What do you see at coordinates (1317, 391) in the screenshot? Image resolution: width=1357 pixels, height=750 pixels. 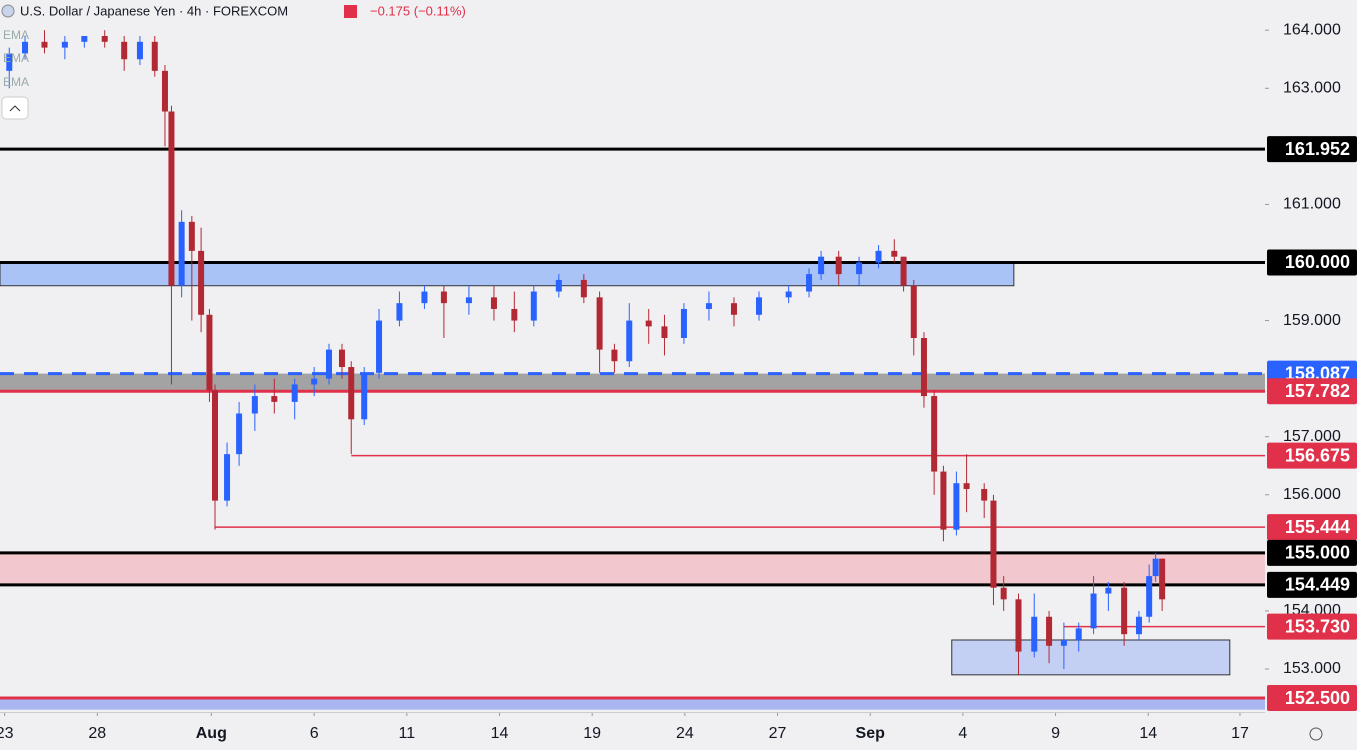 I see `price-tag-label: 157.782` at bounding box center [1317, 391].